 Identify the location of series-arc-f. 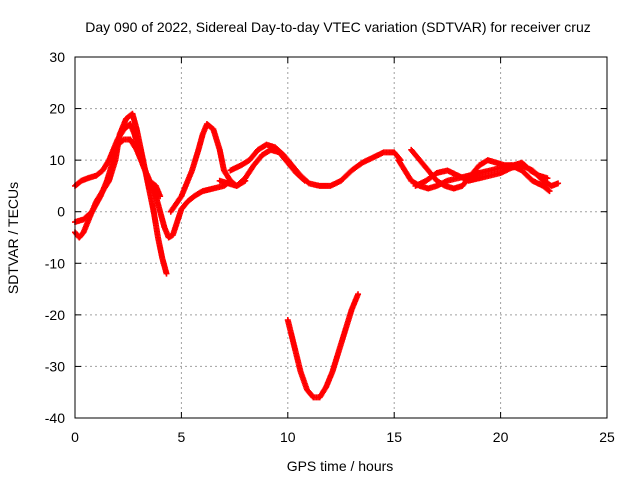
(262, 167).